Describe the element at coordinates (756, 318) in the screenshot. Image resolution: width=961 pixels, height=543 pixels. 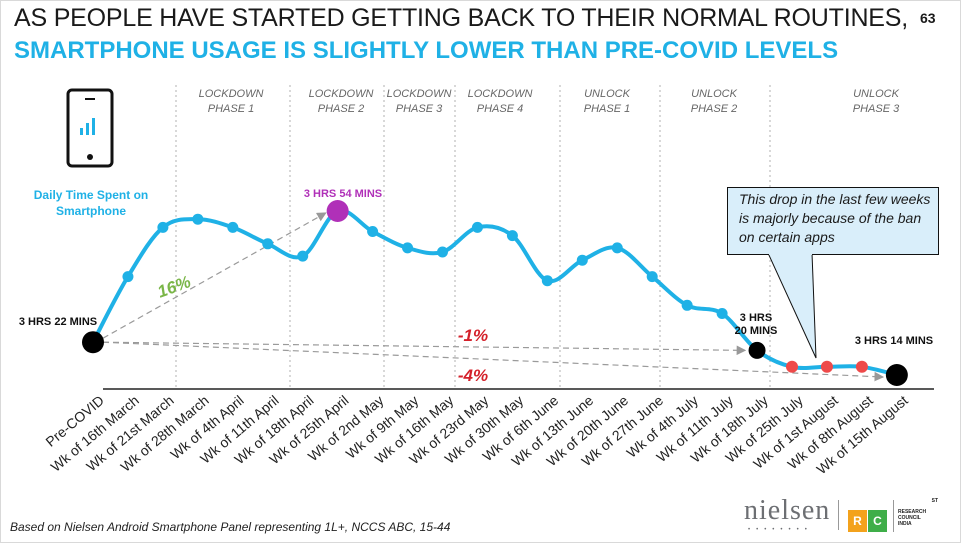
I see `value-label: 3 HRS` at that location.